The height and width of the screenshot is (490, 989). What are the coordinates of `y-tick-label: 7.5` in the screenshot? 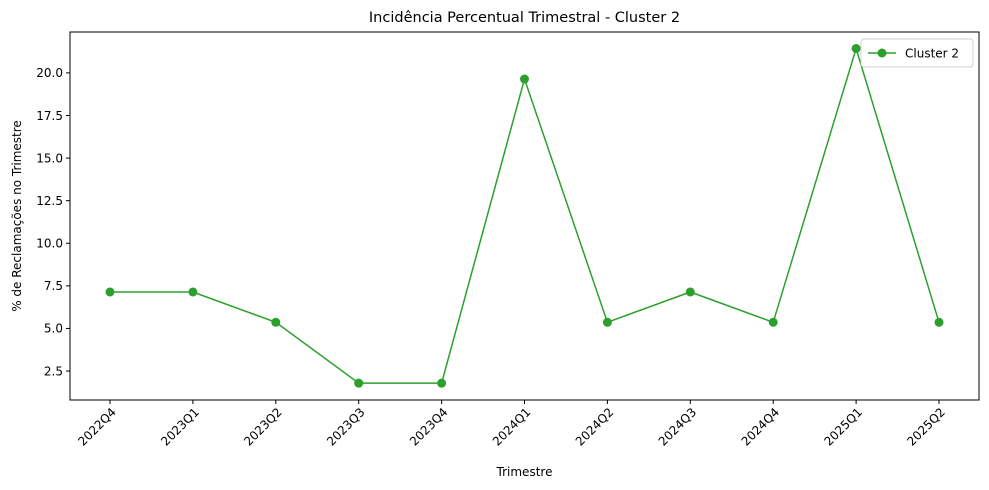 It's located at (53, 286).